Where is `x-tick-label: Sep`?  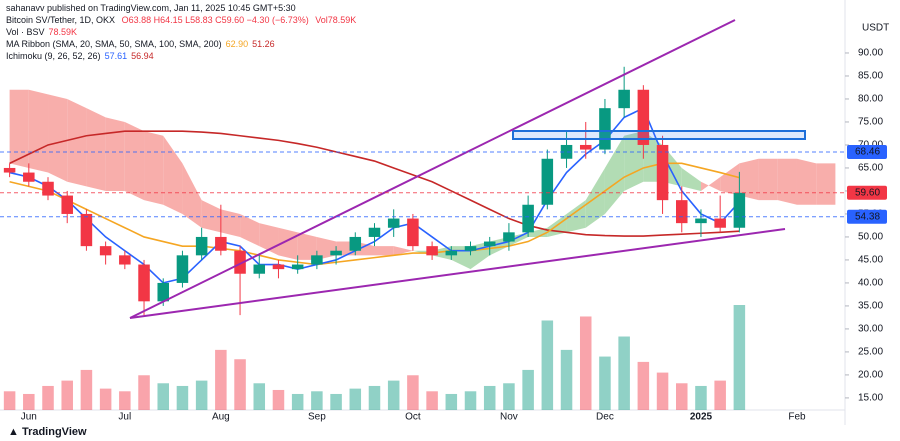
x-tick-label: Sep is located at coordinates (317, 417).